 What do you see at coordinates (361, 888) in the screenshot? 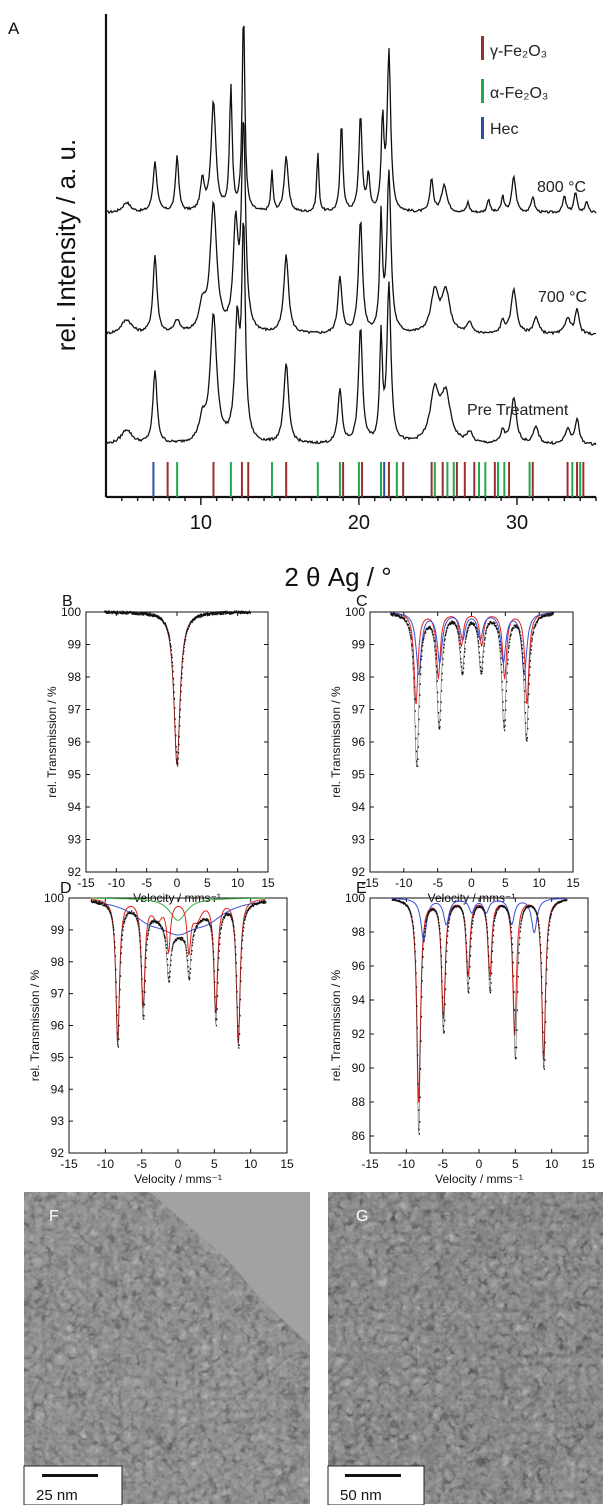
I see `panel-e-label: E` at bounding box center [361, 888].